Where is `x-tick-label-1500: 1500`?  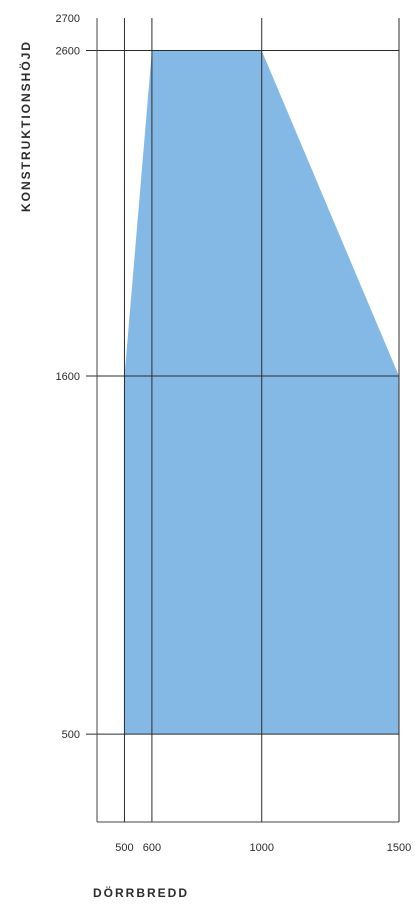 x-tick-label-1500: 1500 is located at coordinates (399, 848).